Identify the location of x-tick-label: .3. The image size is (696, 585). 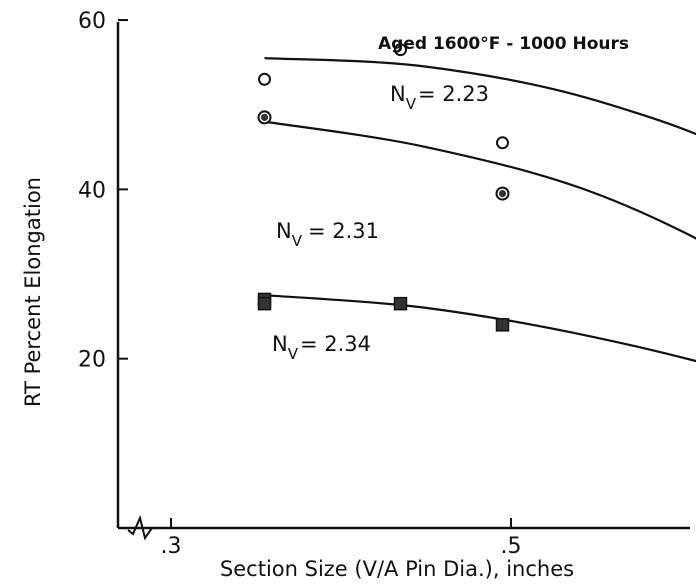
(171, 546).